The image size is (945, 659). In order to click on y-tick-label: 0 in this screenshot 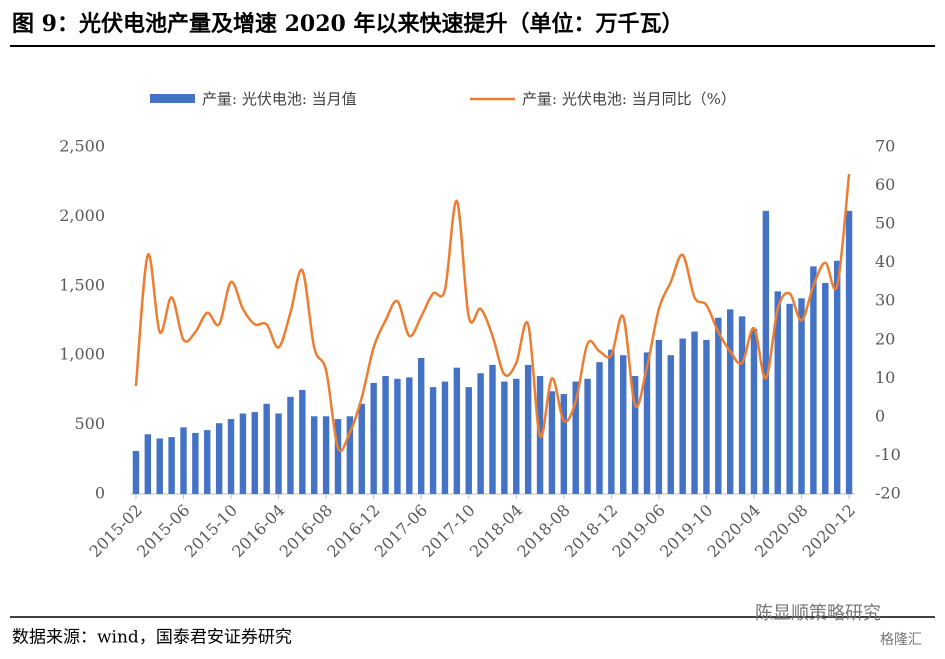, I will do `click(100, 493)`.